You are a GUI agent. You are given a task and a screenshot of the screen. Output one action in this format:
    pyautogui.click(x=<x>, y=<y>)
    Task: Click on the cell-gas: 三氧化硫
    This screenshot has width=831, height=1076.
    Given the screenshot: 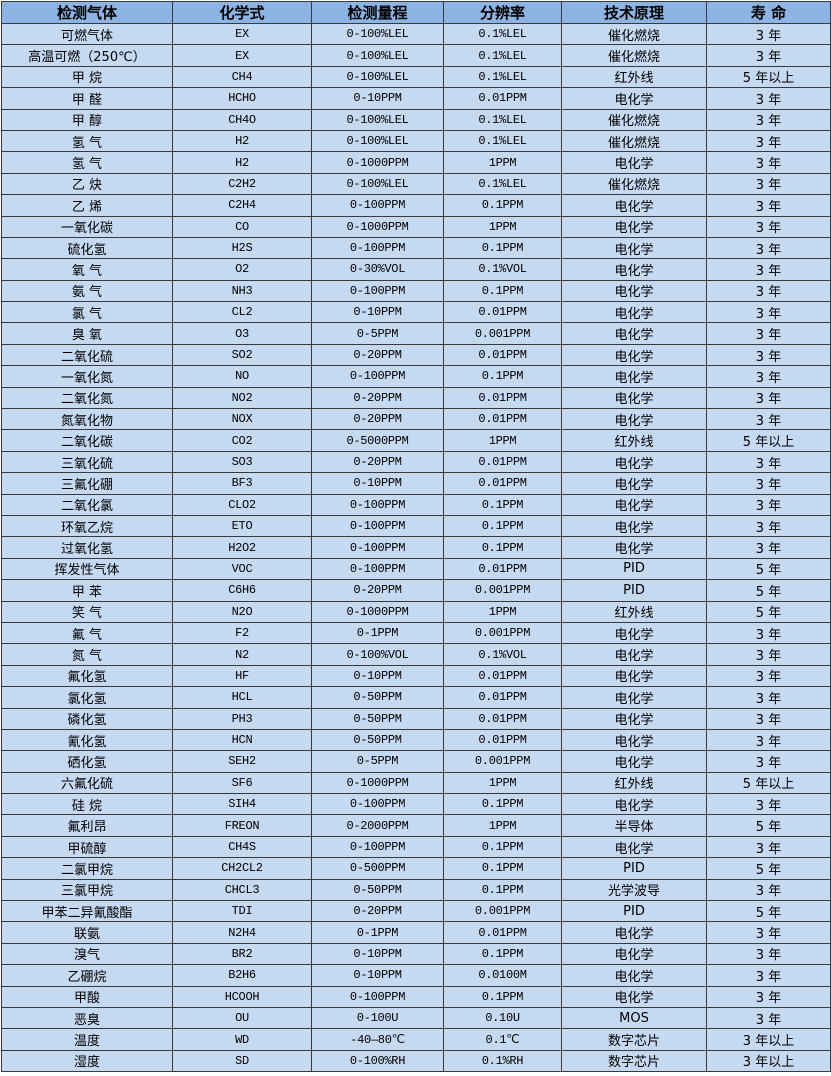 What is the action you would take?
    pyautogui.click(x=87, y=462)
    